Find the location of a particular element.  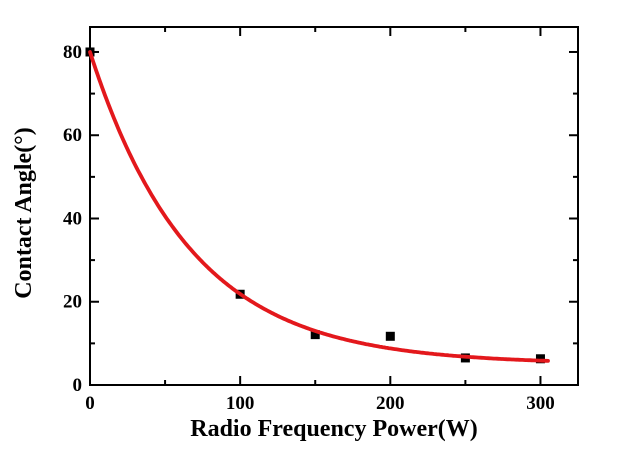

x-tick-label: 300 is located at coordinates (540, 403).